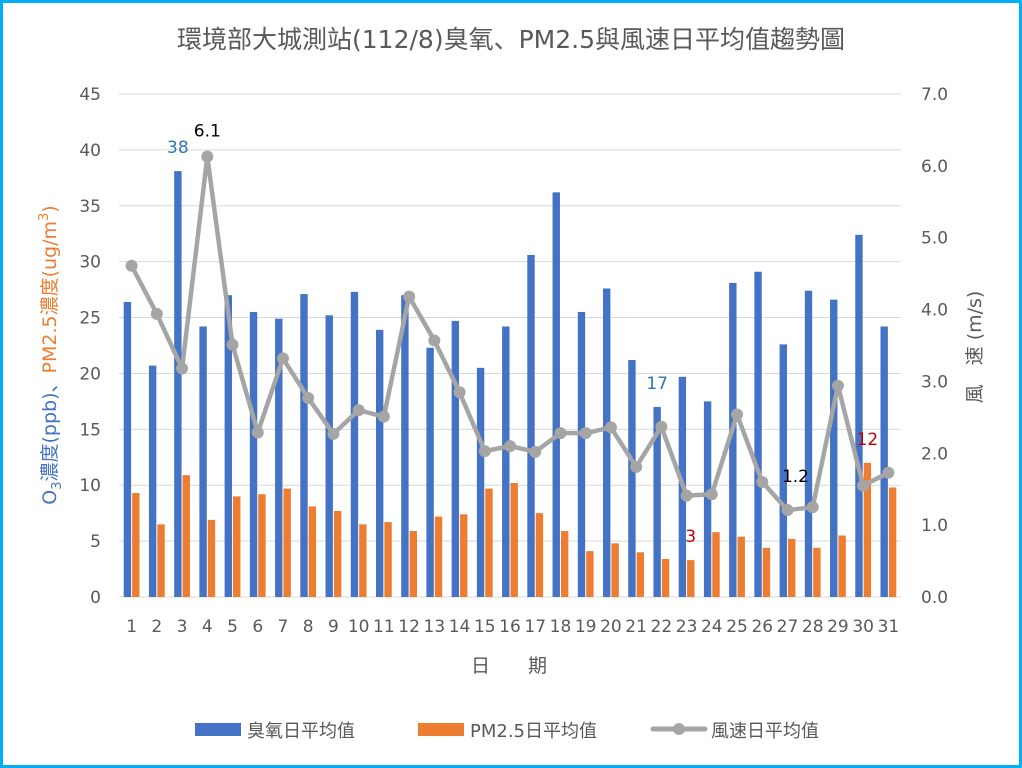 This screenshot has height=768, width=1022. Describe the element at coordinates (57, 485) in the screenshot. I see `left-axis-title-o3-sub: 3` at that location.